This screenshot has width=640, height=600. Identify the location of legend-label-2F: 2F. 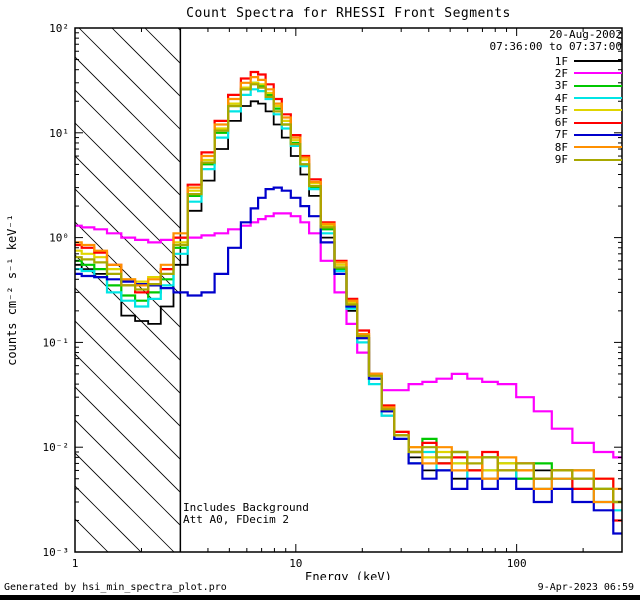
(561, 73).